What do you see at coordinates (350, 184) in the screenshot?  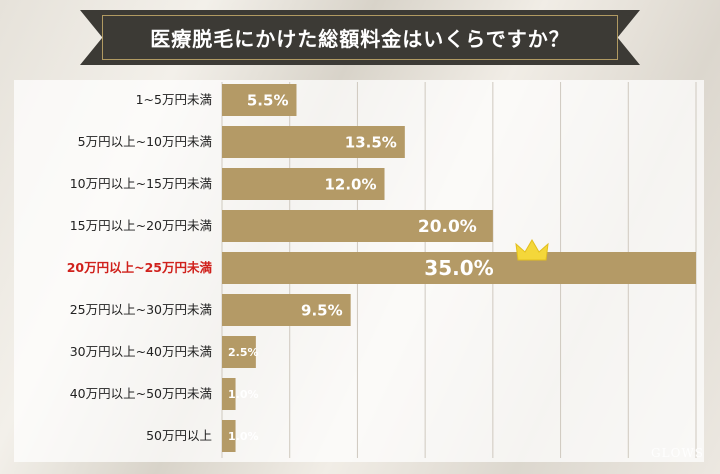 I see `value-label: 12.0%` at bounding box center [350, 184].